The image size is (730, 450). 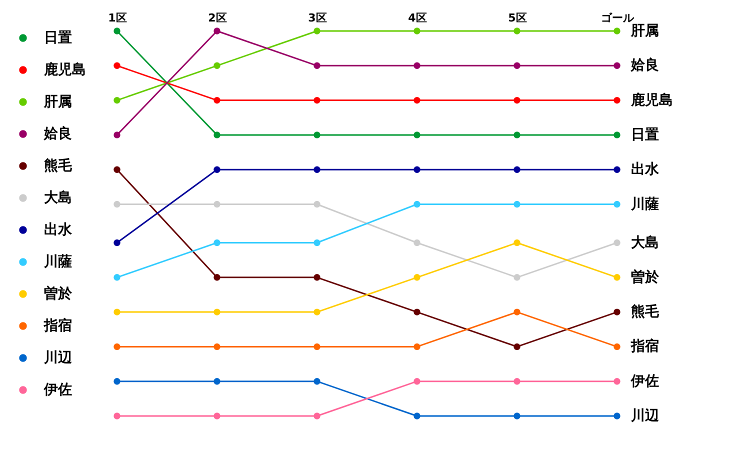 What do you see at coordinates (645, 31) in the screenshot?
I see `text: 肝属` at bounding box center [645, 31].